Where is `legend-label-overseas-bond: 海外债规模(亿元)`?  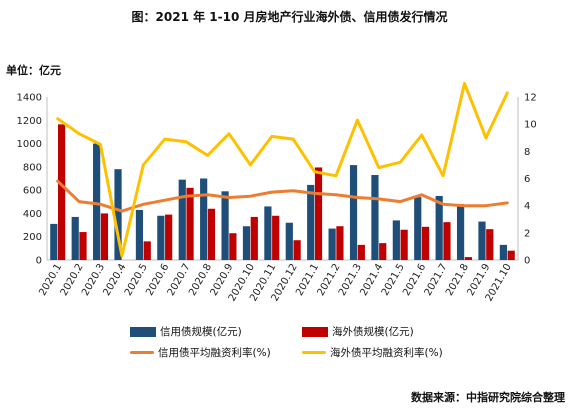
legend-label-overseas-bond: 海外债规模(亿元) is located at coordinates (373, 332).